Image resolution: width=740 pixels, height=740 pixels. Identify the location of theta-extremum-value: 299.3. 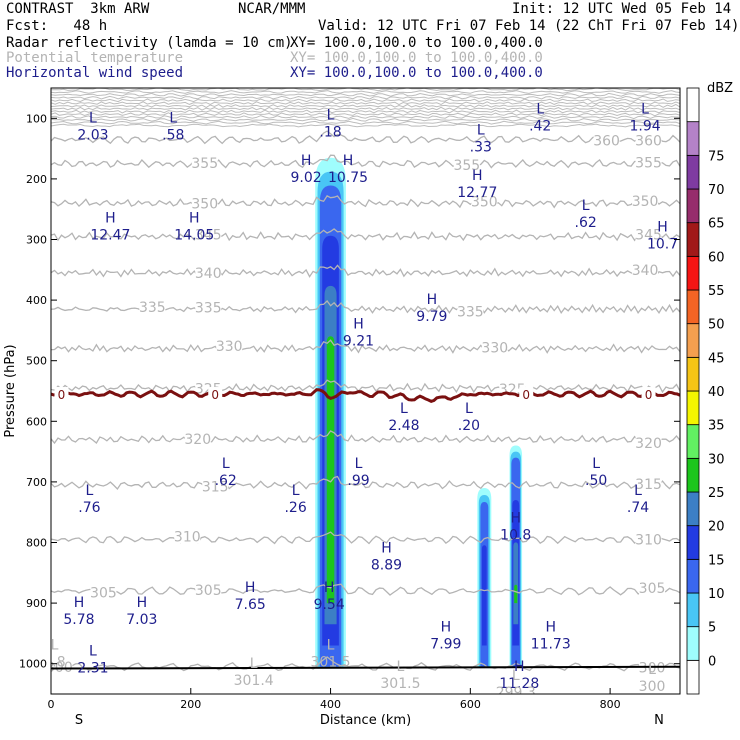
(516, 693).